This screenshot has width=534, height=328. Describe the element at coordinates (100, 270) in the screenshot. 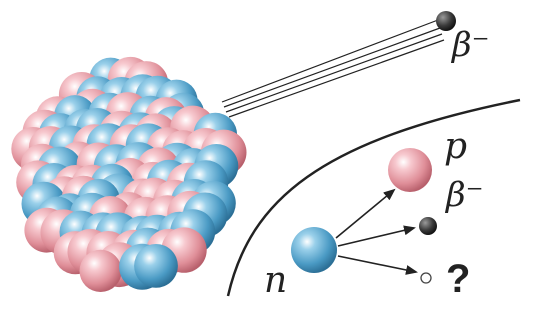

I see `nucleus-proton` at that location.